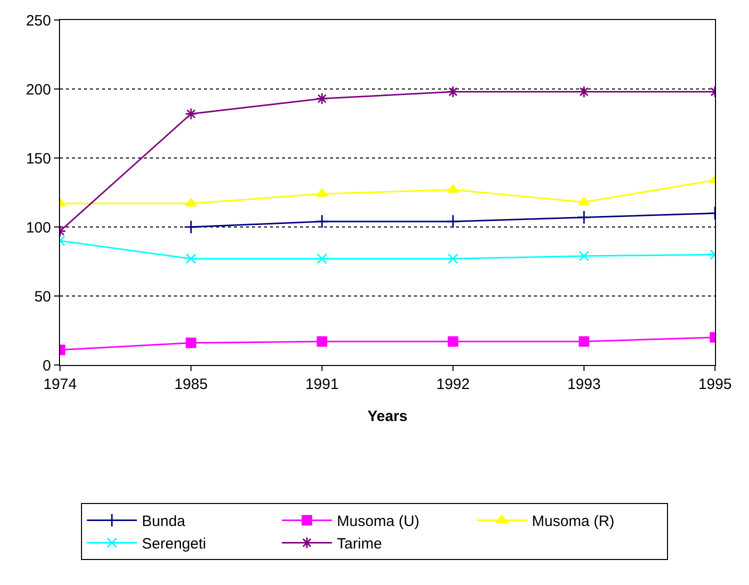 This screenshot has height=585, width=749. What do you see at coordinates (322, 384) in the screenshot?
I see `x-tick-label: 1991` at bounding box center [322, 384].